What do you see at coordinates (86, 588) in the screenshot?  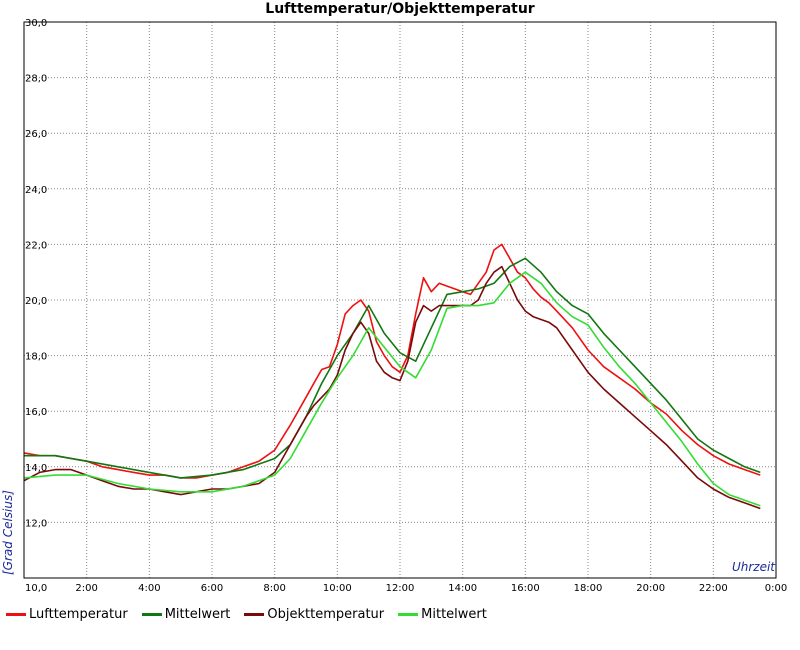 I see `x-tick-label: 2:00` at bounding box center [86, 588].